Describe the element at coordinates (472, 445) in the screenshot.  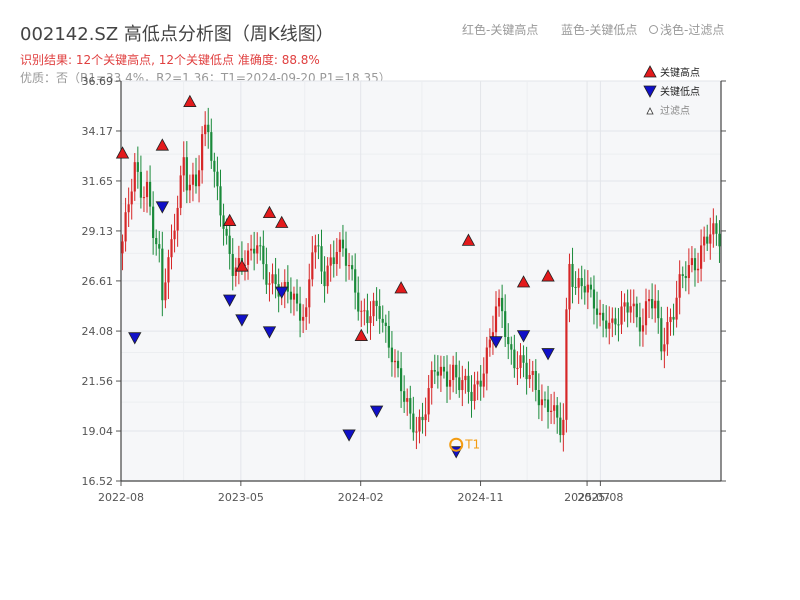
I see `t1-label: T1` at that location.